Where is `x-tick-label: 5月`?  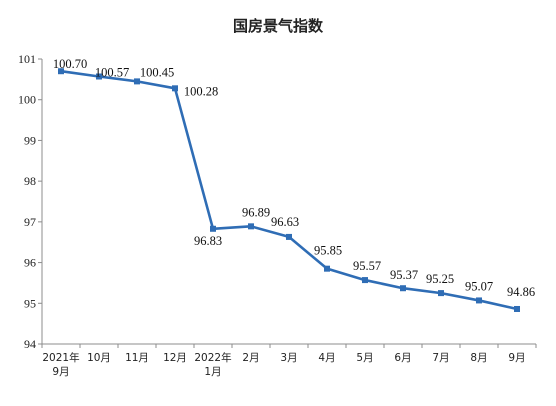
x-tick-label: 5月 is located at coordinates (364, 358).